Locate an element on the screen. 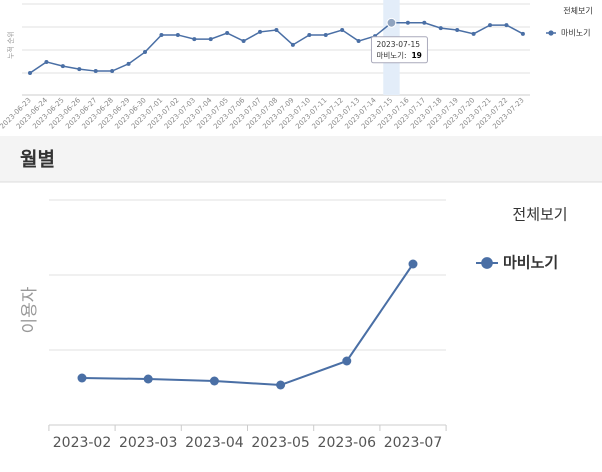 The height and width of the screenshot is (472, 602). y-axis-label: 누적 순위 is located at coordinates (10, 45).